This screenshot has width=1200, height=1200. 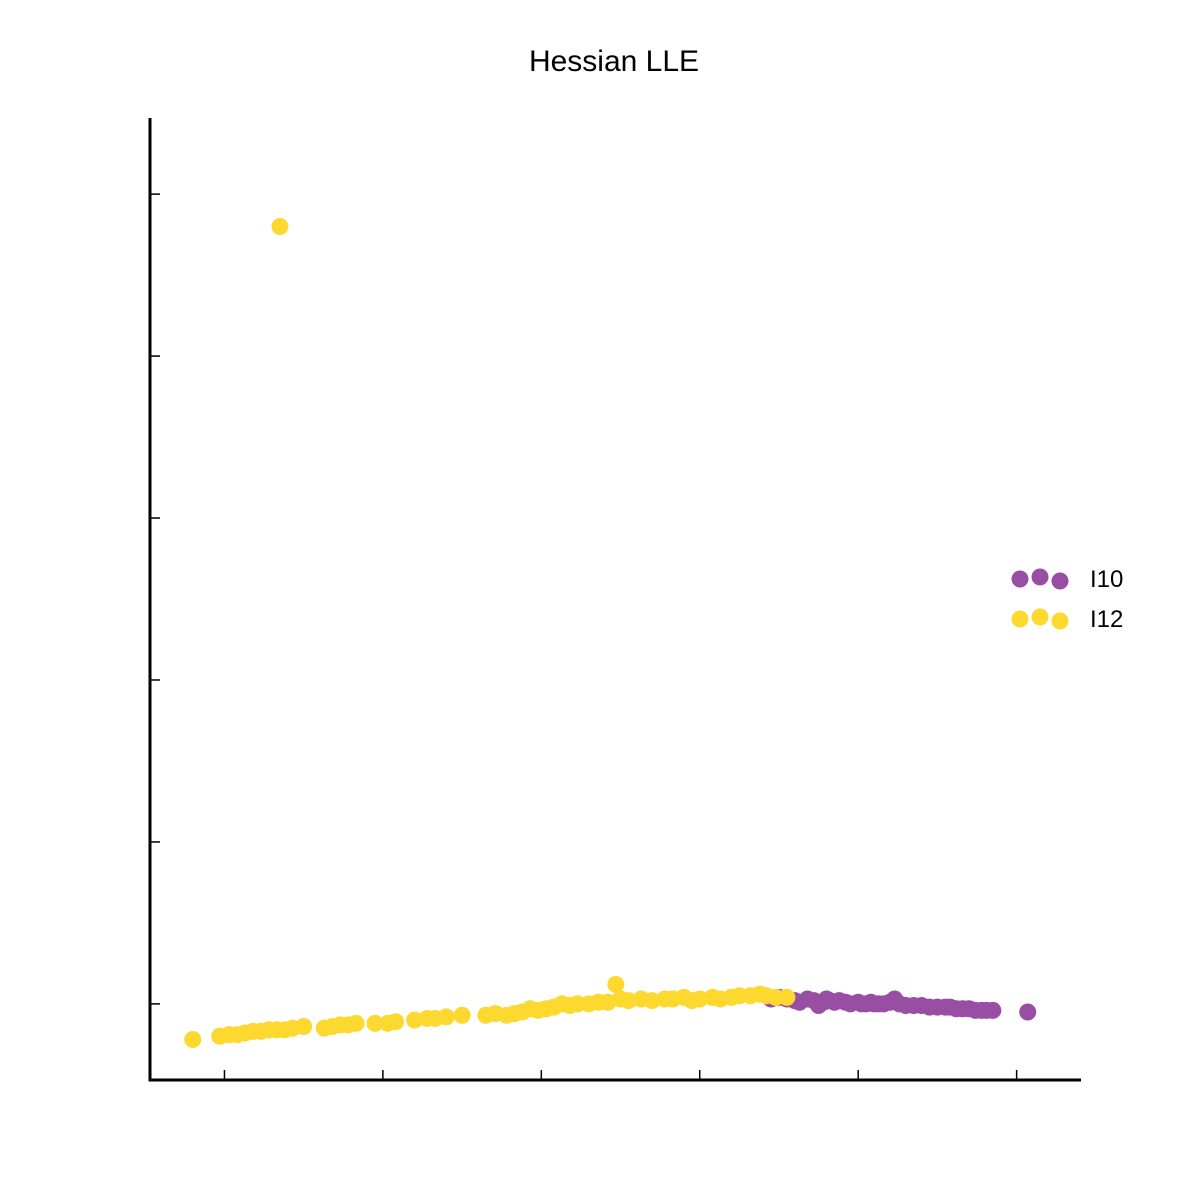 What do you see at coordinates (1106, 579) in the screenshot?
I see `legend-label: I10` at bounding box center [1106, 579].